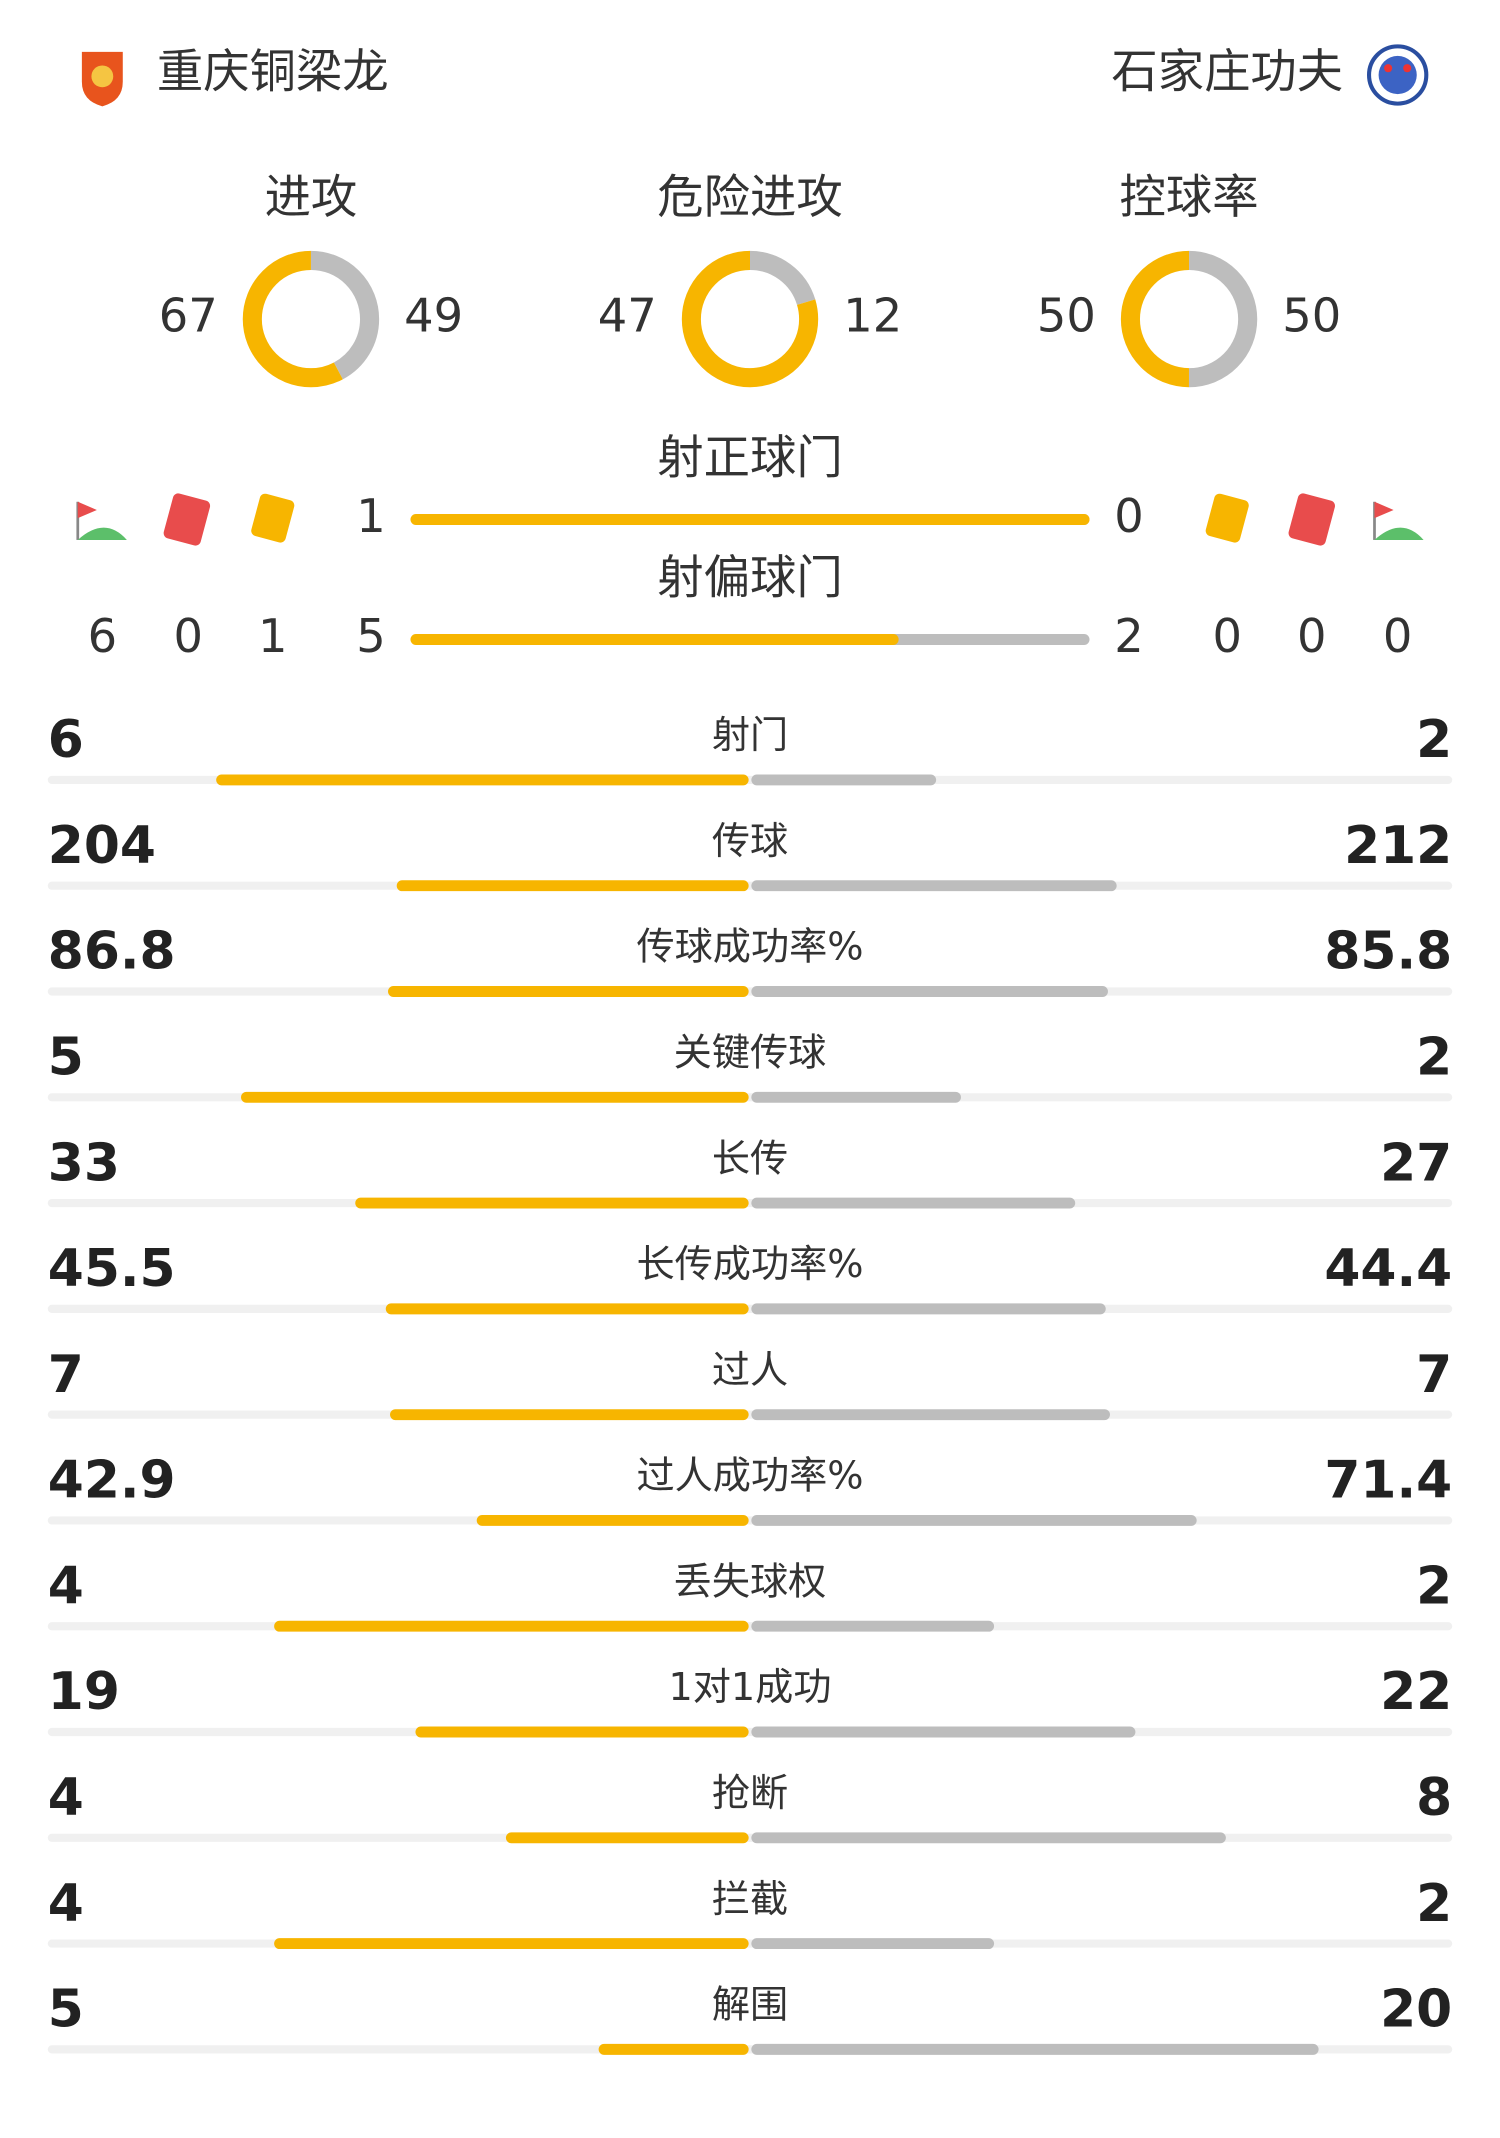  Describe the element at coordinates (1398, 520) in the screenshot. I see `away-corner-icon` at that location.